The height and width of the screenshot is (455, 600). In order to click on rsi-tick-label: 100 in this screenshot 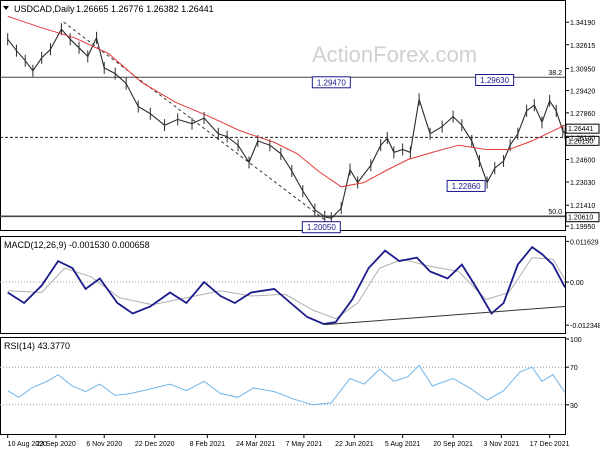, I will do `click(576, 340)`.